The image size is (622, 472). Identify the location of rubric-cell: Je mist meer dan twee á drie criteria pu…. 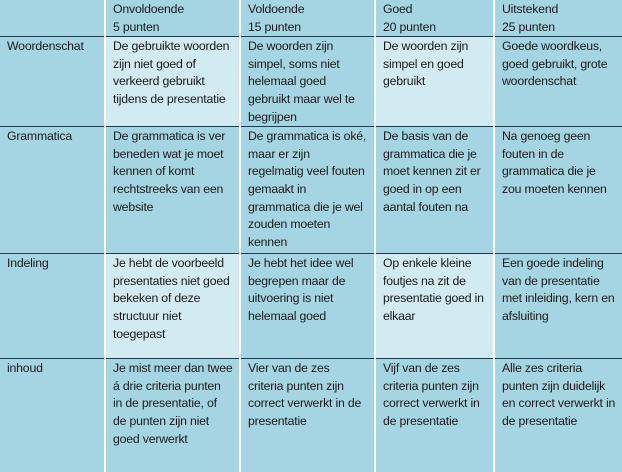
(172, 415).